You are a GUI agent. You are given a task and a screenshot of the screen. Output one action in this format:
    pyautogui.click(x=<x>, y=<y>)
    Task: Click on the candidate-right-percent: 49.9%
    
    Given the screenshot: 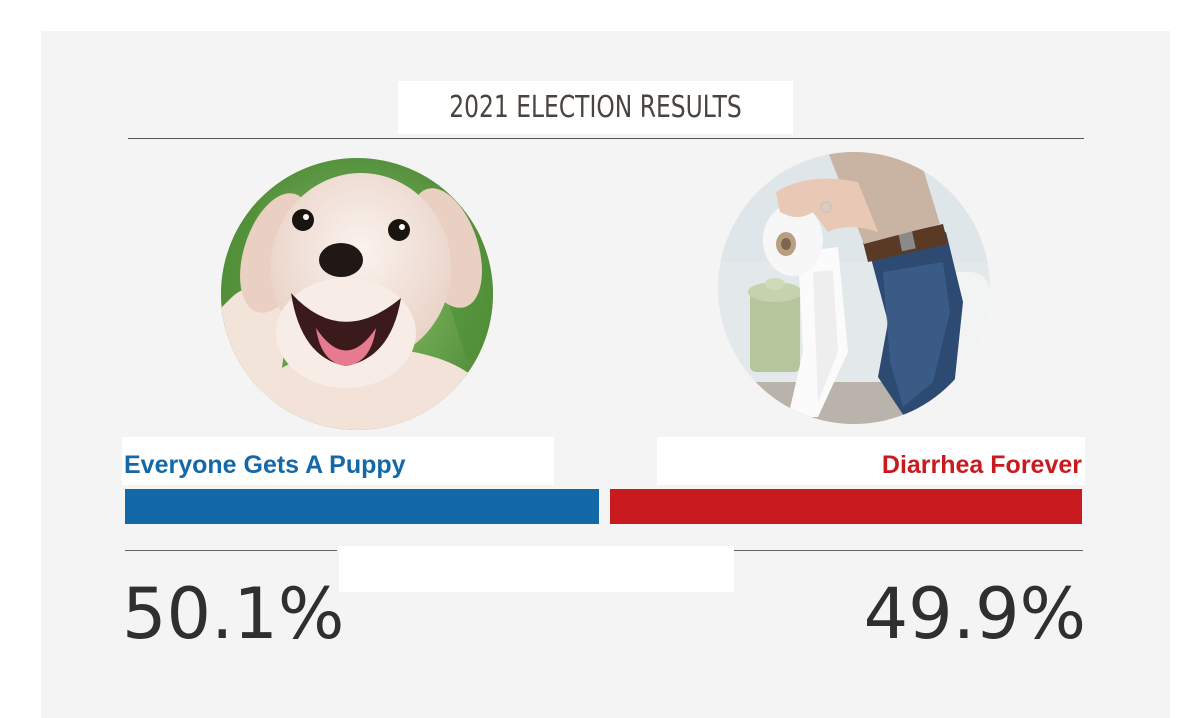 What is the action you would take?
    pyautogui.click(x=974, y=614)
    